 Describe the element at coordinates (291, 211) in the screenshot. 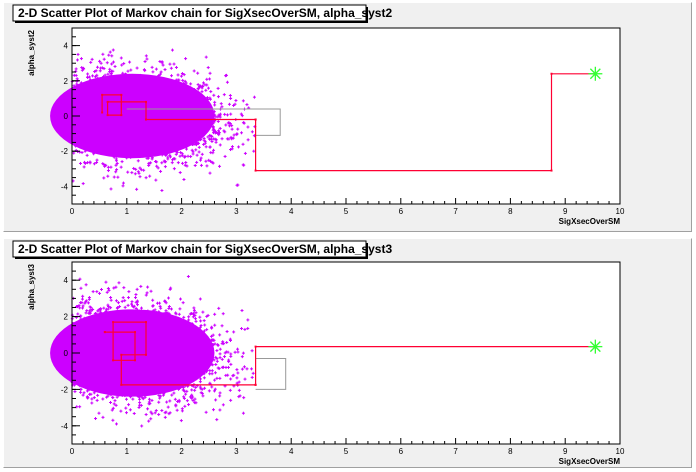

I see `x-tick-label: 4` at that location.